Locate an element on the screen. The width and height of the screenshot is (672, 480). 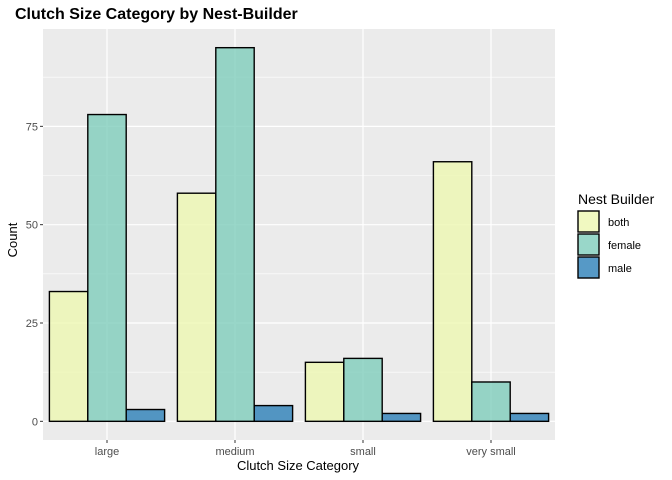
legend-key-male is located at coordinates (588, 267).